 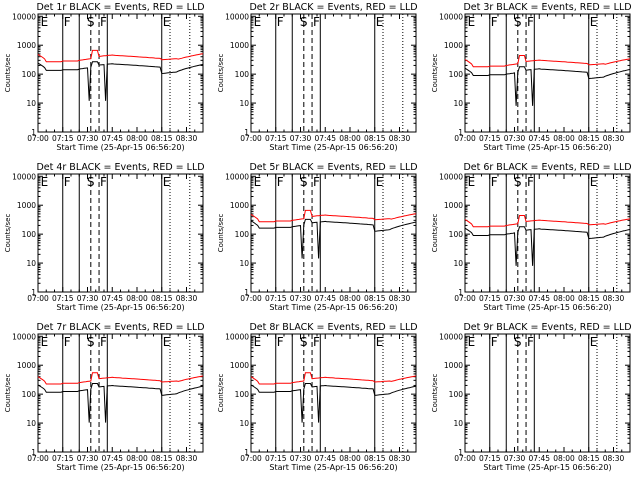 What do you see at coordinates (333, 7) in the screenshot?
I see `chart-title: Det 2r BLACK = Events, RED = LLD` at bounding box center [333, 7].